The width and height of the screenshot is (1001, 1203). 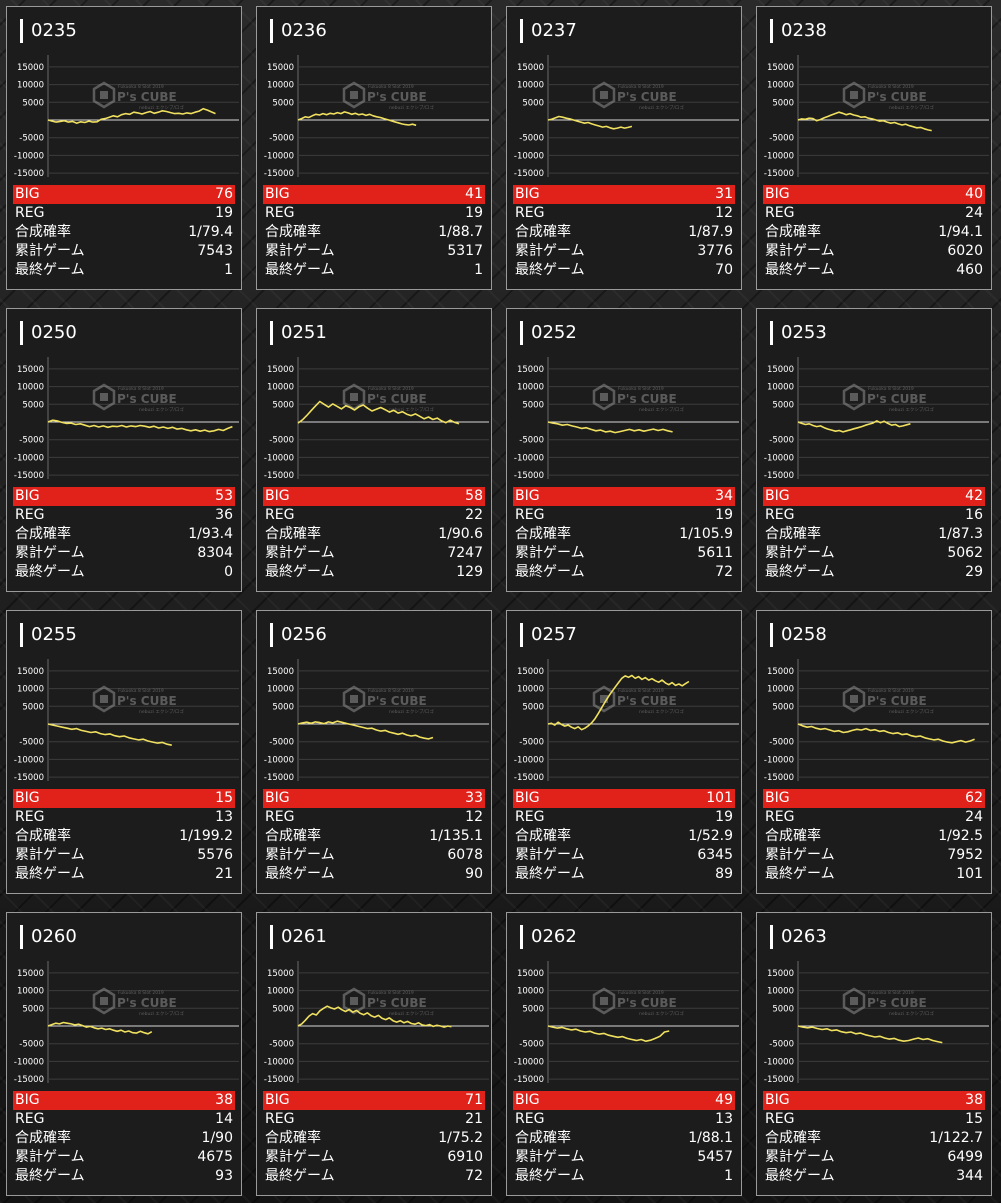 I want to click on total-games-row: 累計ゲーム 7543, so click(x=124, y=251).